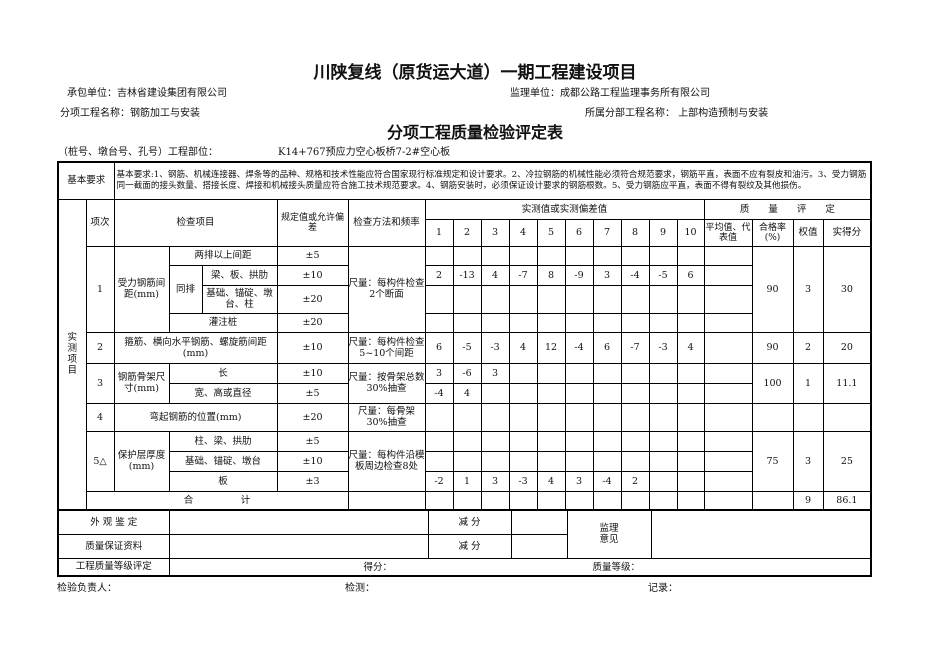  I want to click on supervisor-opinion-value, so click(761, 534).